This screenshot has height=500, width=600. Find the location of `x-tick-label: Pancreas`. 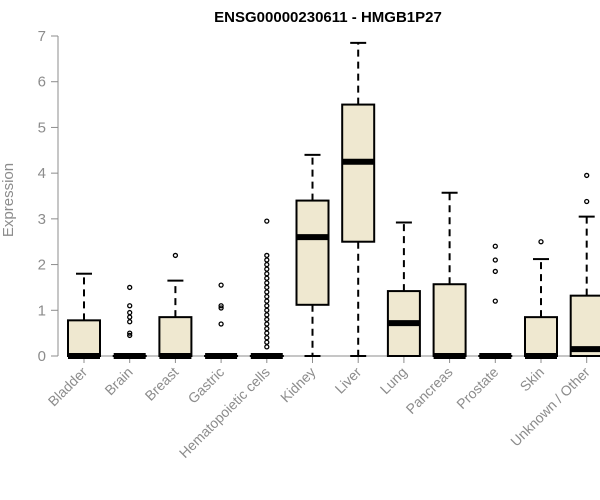

x-tick-label: Pancreas is located at coordinates (429, 390).